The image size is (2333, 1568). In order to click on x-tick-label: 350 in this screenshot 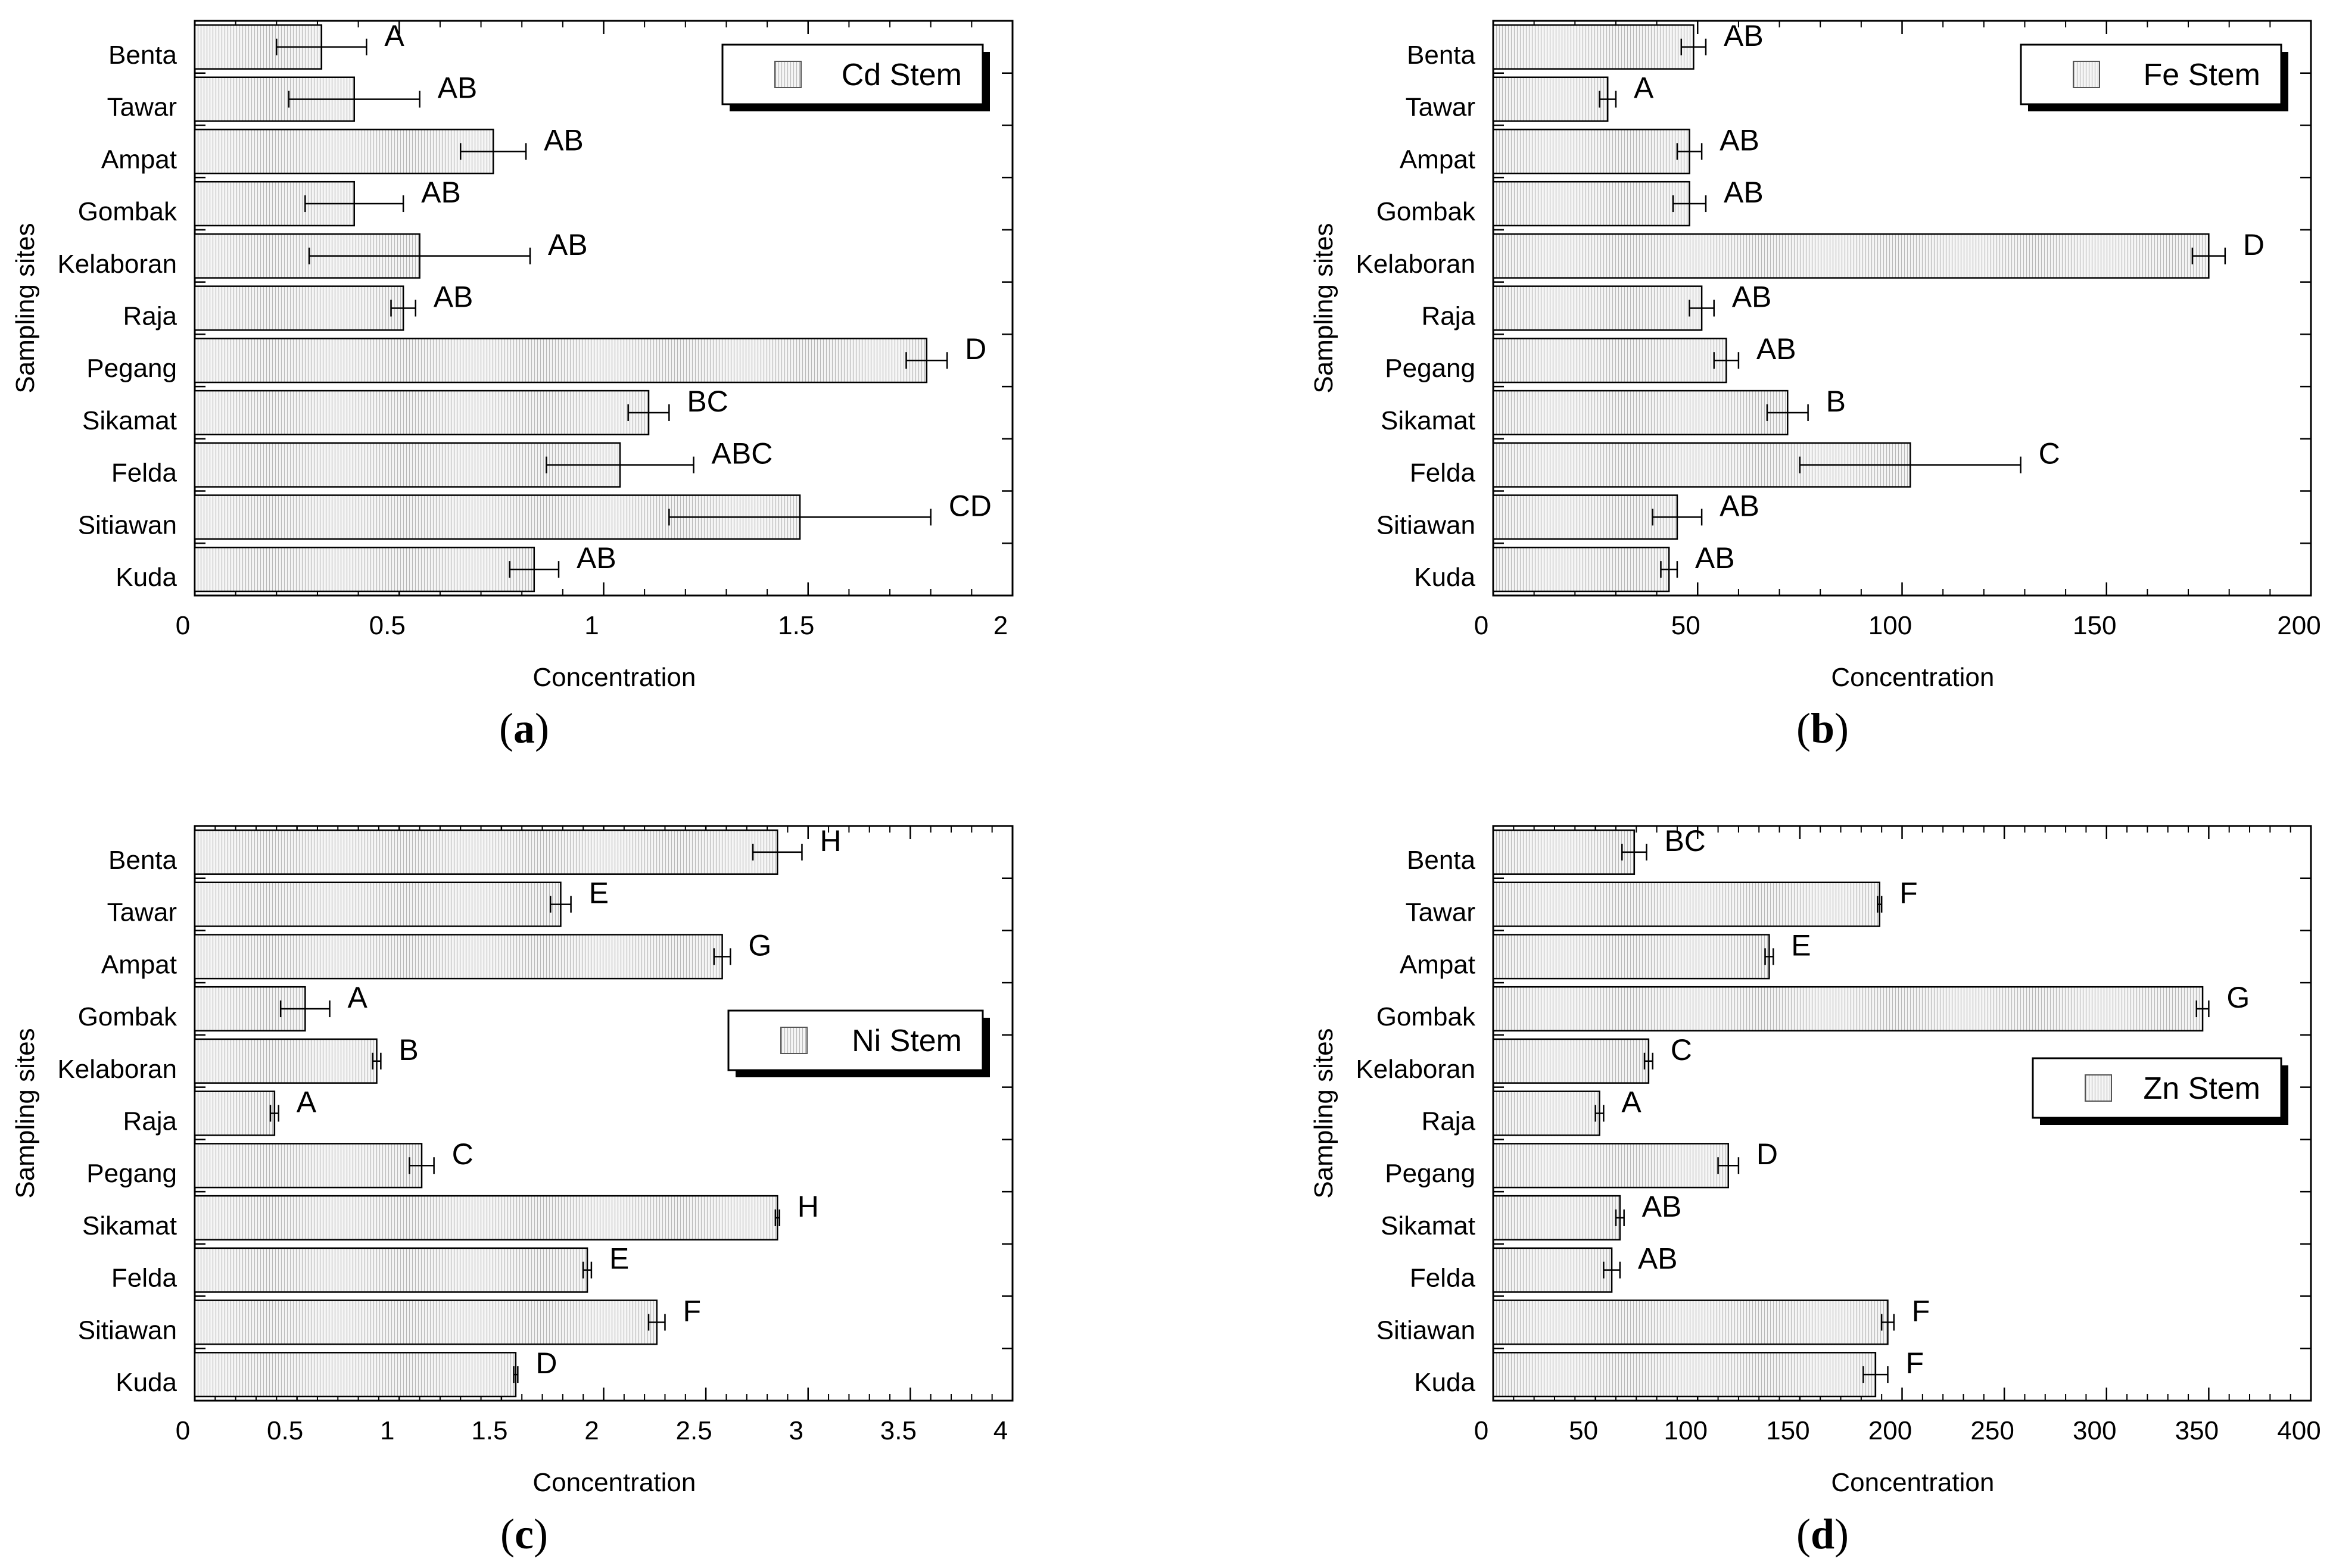, I will do `click(2197, 1430)`.